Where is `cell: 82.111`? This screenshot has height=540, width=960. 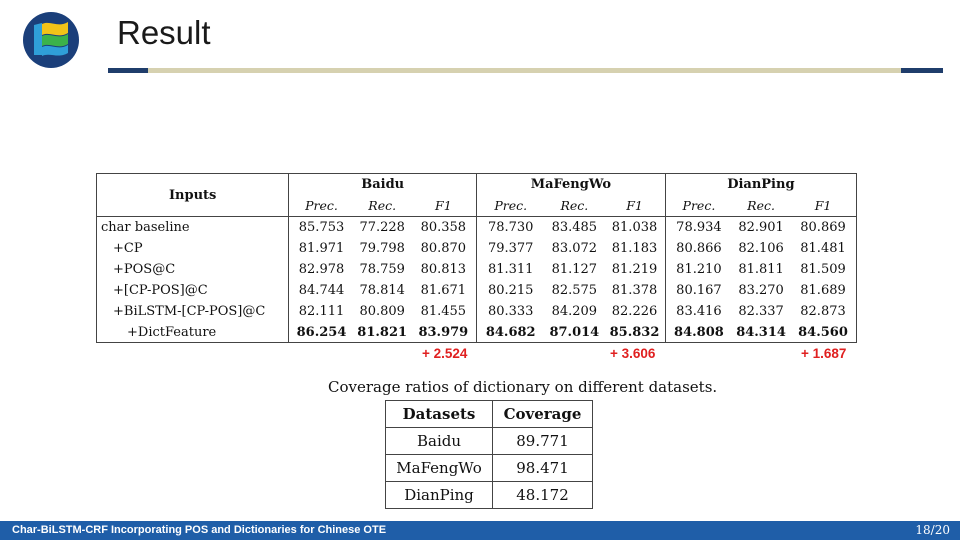
cell: 82.111 is located at coordinates (321, 311).